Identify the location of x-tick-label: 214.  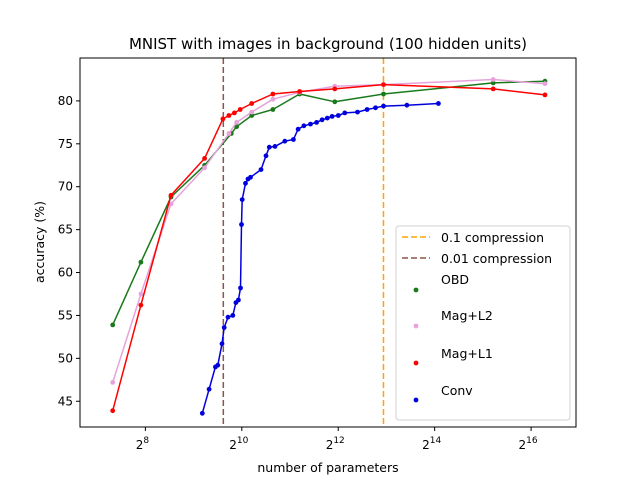
(431, 444).